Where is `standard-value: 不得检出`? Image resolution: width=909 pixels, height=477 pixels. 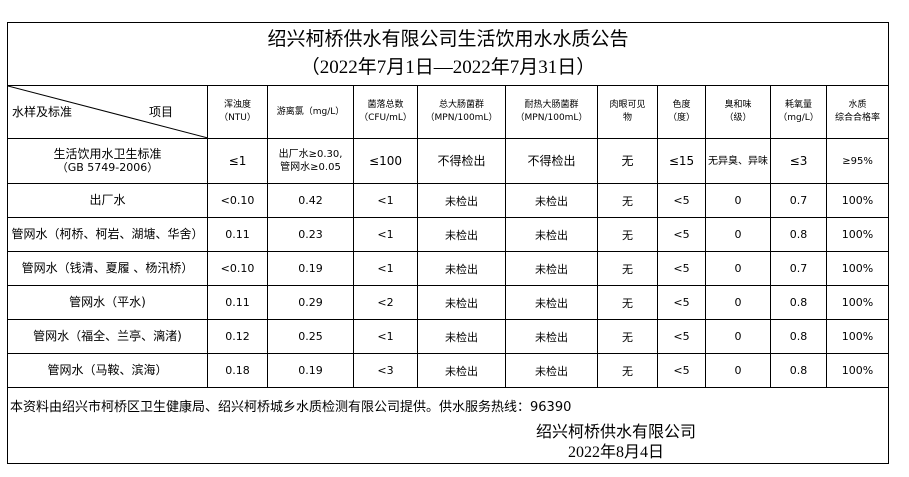
standard-value: 不得检出 is located at coordinates (461, 161).